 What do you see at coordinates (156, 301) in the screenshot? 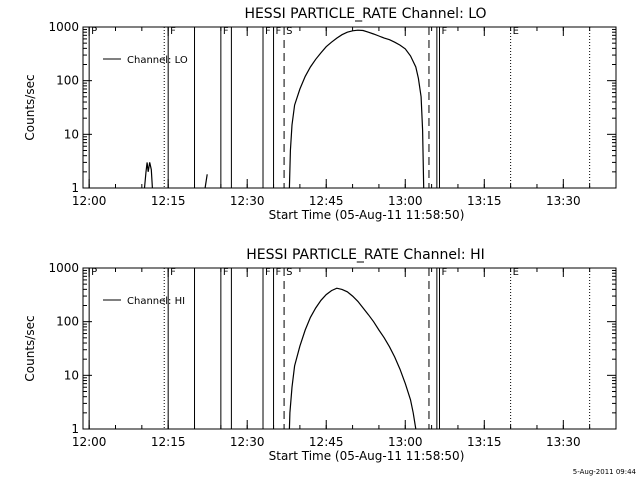
I see `legend-label: Channel: HI` at bounding box center [156, 301].